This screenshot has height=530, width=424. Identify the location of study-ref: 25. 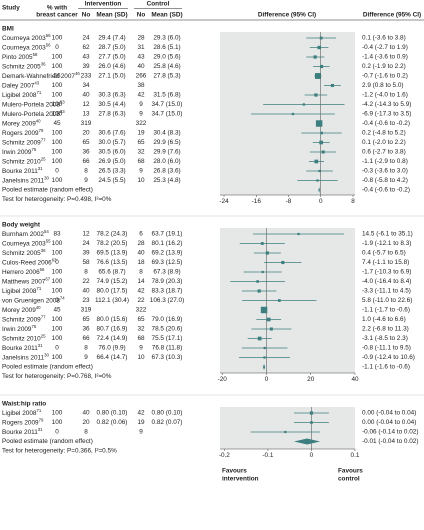
(43, 159).